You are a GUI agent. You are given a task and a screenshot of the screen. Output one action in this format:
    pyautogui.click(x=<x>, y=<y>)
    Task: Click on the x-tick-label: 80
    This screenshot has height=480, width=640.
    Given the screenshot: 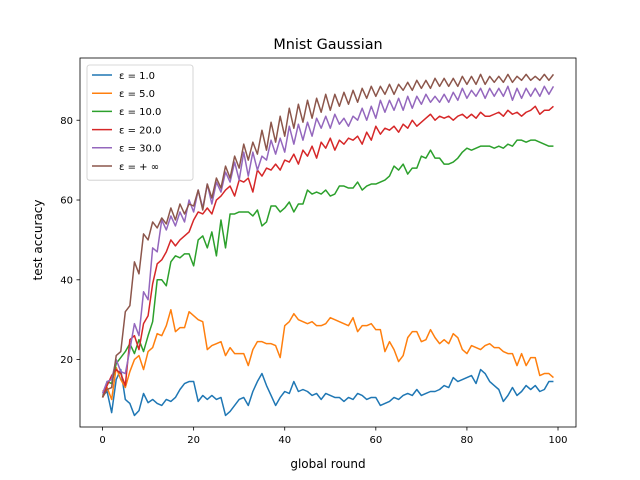 What is the action you would take?
    pyautogui.click(x=467, y=440)
    